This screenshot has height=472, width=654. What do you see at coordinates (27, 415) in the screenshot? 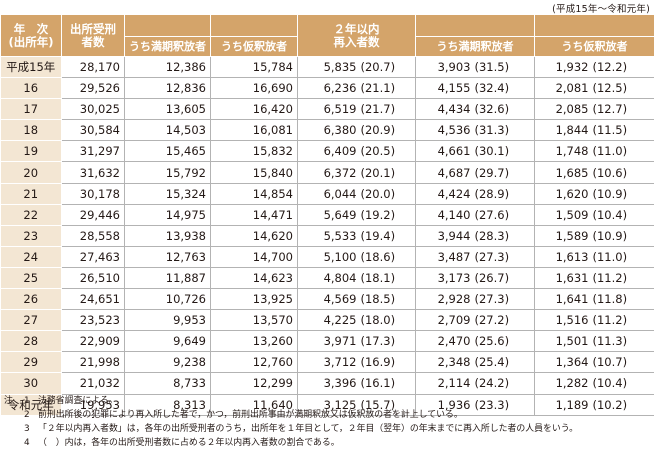
I see `note-number: 2` at bounding box center [27, 415].